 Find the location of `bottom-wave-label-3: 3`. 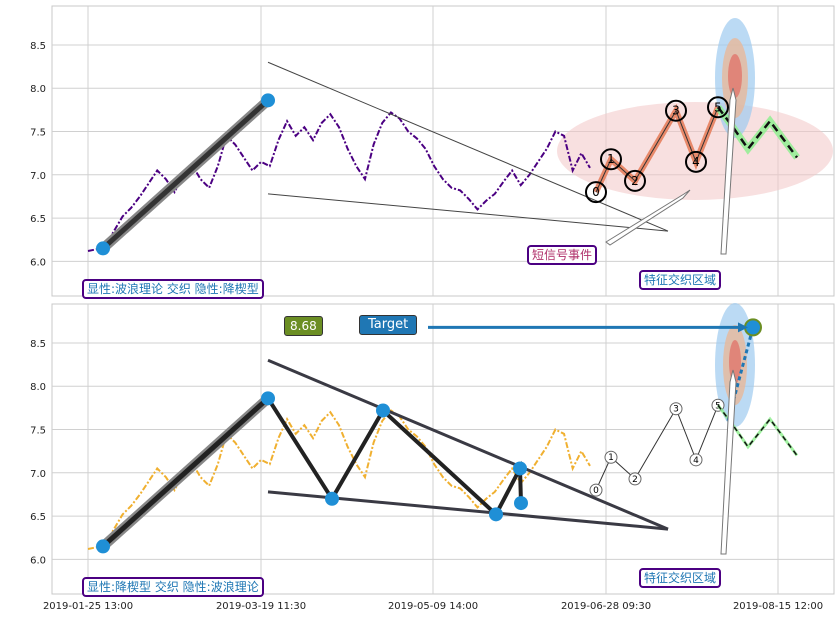

bottom-wave-label-3: 3 is located at coordinates (676, 410).